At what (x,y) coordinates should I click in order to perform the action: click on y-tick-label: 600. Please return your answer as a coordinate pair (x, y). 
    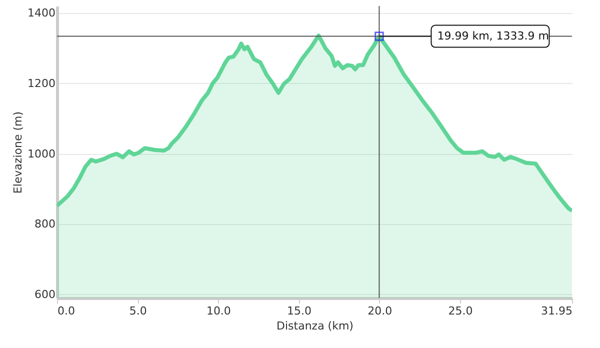
    Looking at the image, I should click on (45, 294).